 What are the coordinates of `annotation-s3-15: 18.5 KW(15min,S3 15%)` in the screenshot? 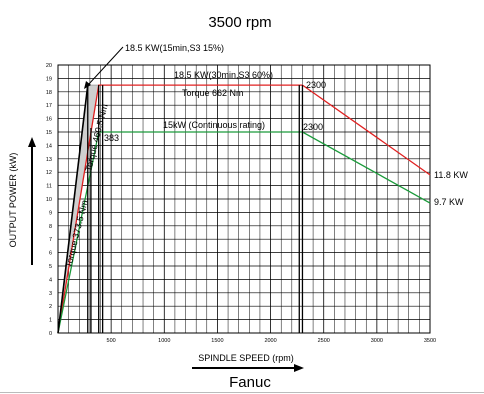 It's located at (174, 48).